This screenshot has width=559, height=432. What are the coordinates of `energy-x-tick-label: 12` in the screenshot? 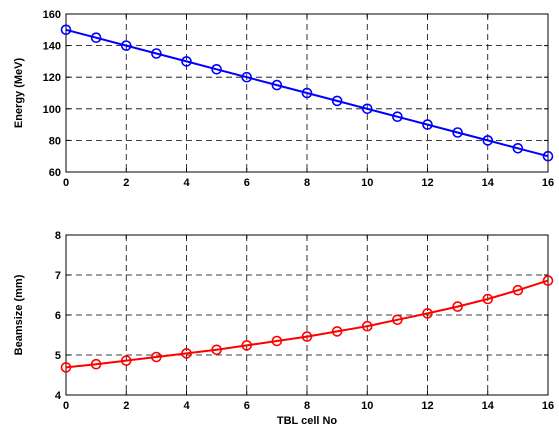 It's located at (427, 183).